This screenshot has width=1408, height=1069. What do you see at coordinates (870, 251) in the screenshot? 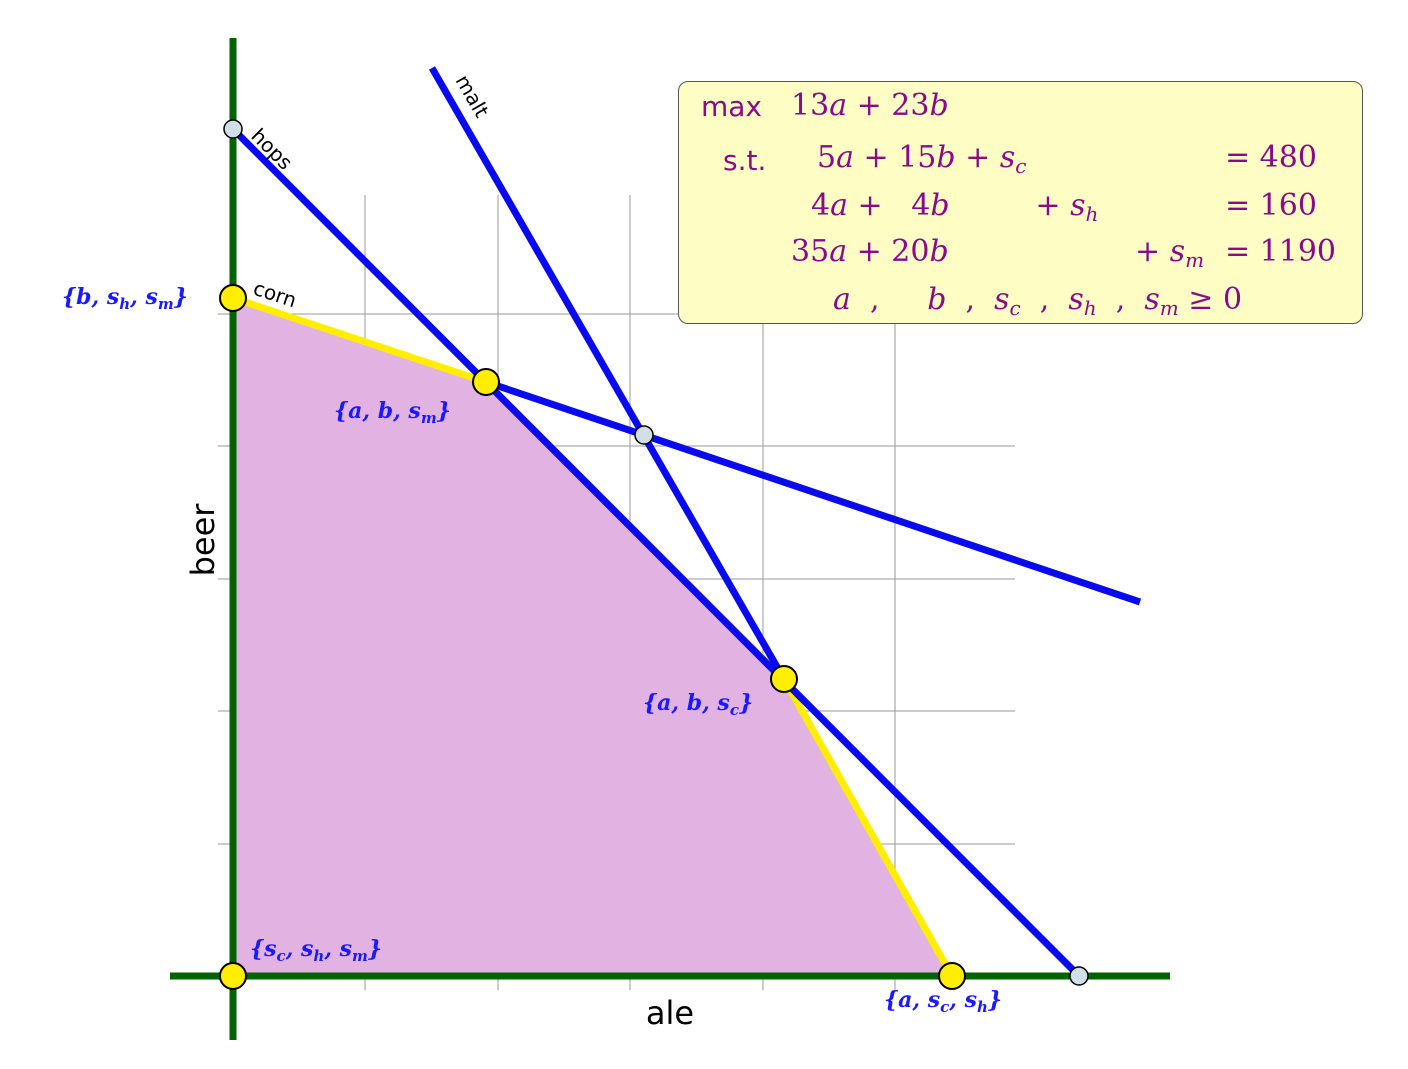
I see `malt-constraint: 35a + 20b` at bounding box center [870, 251].